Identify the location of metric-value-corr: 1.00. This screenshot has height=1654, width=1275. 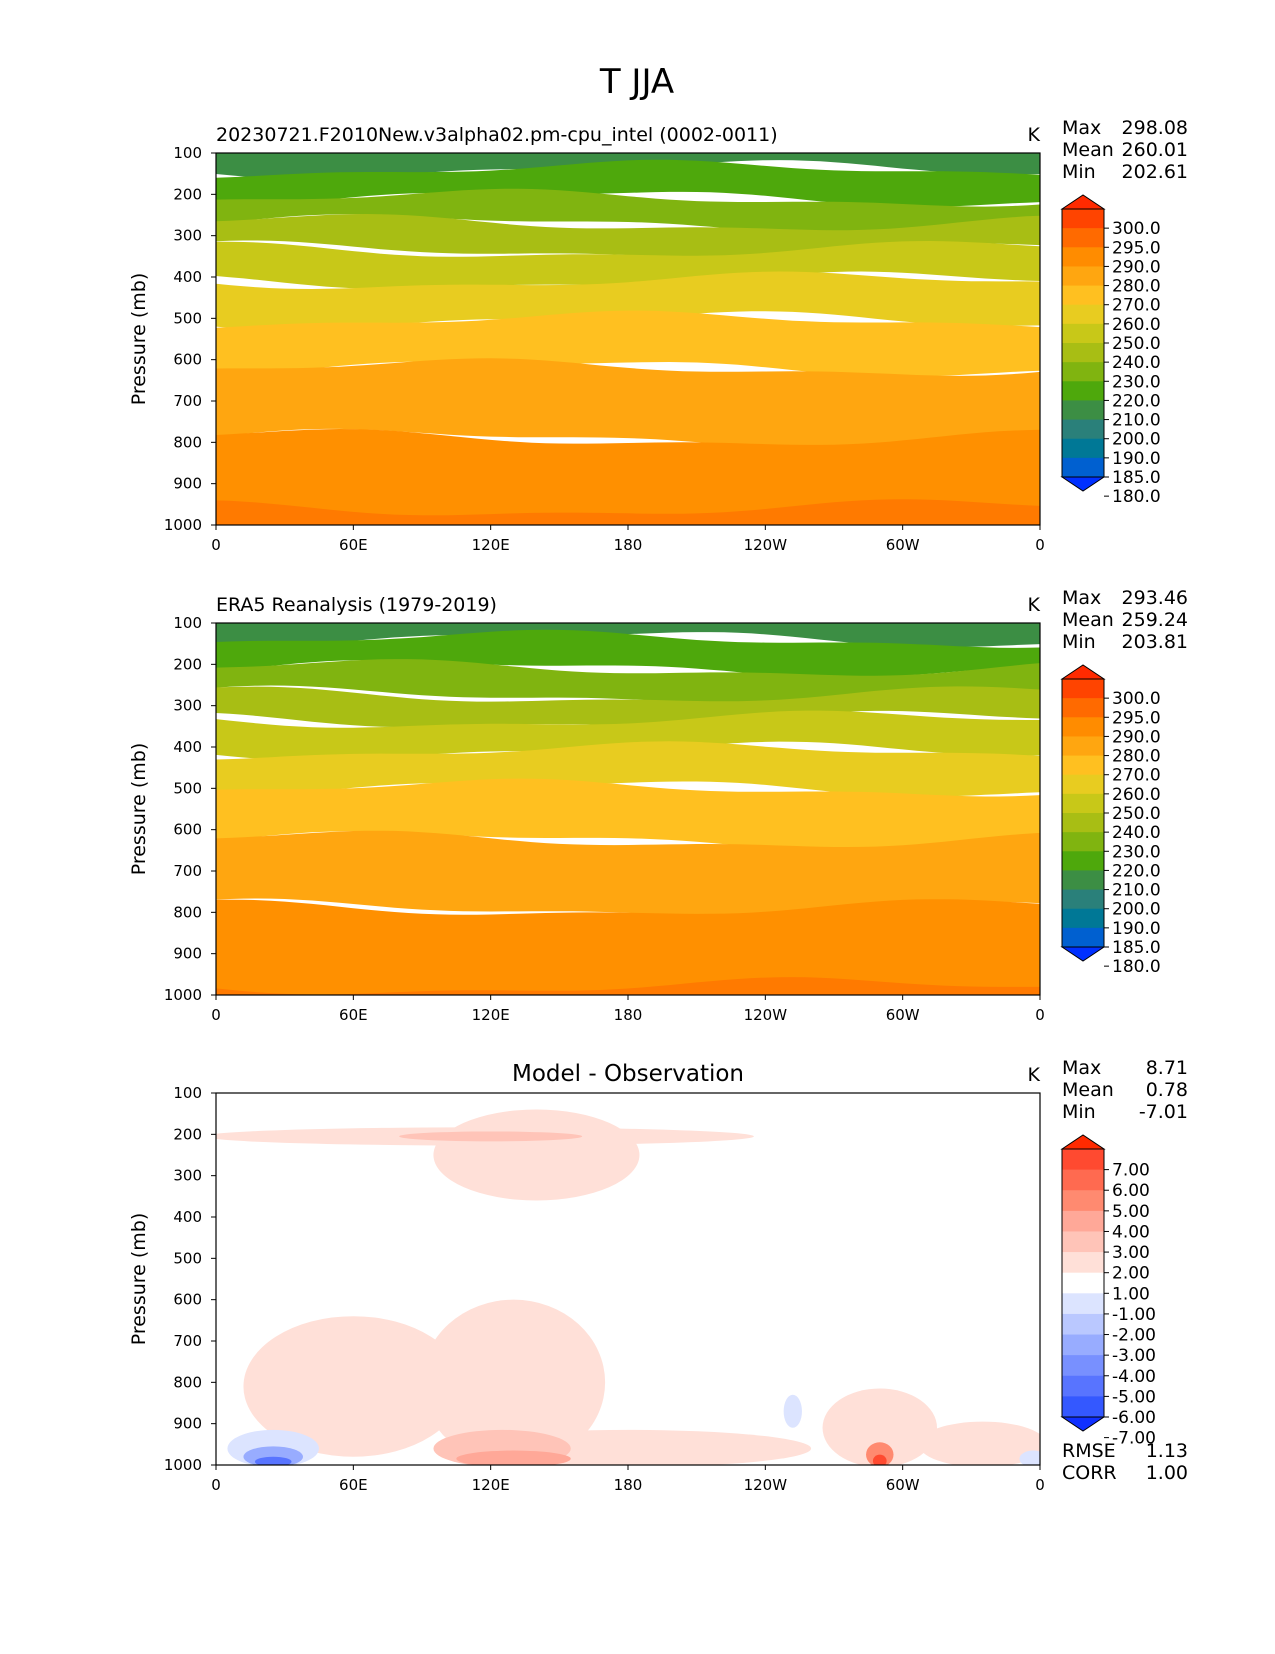
(1167, 1473).